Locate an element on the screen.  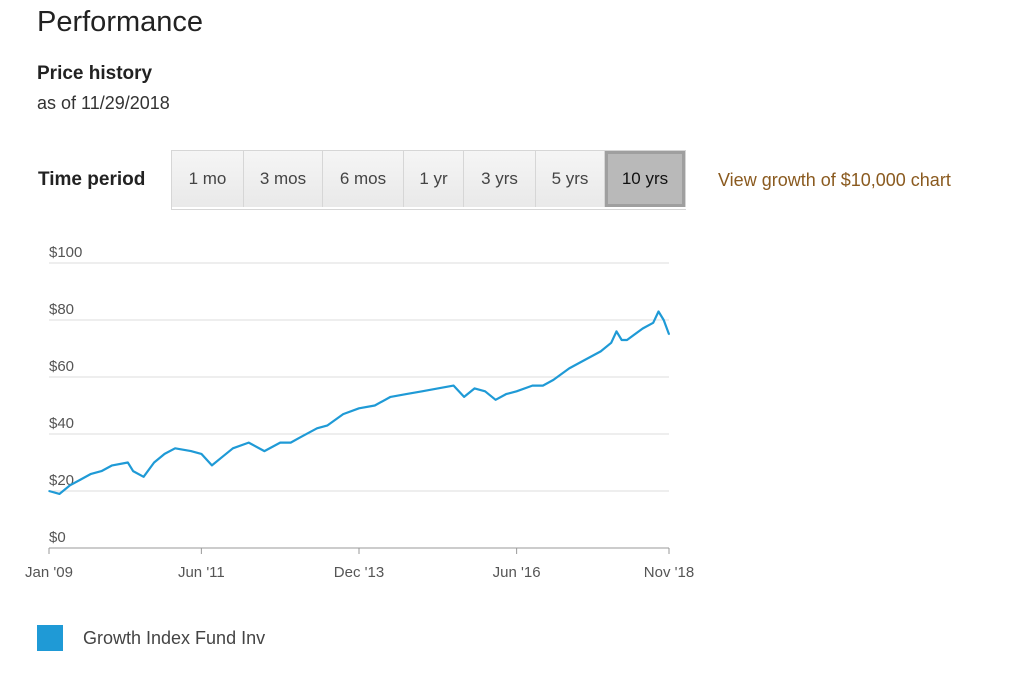
tab-3-months: 3 mos is located at coordinates (283, 179).